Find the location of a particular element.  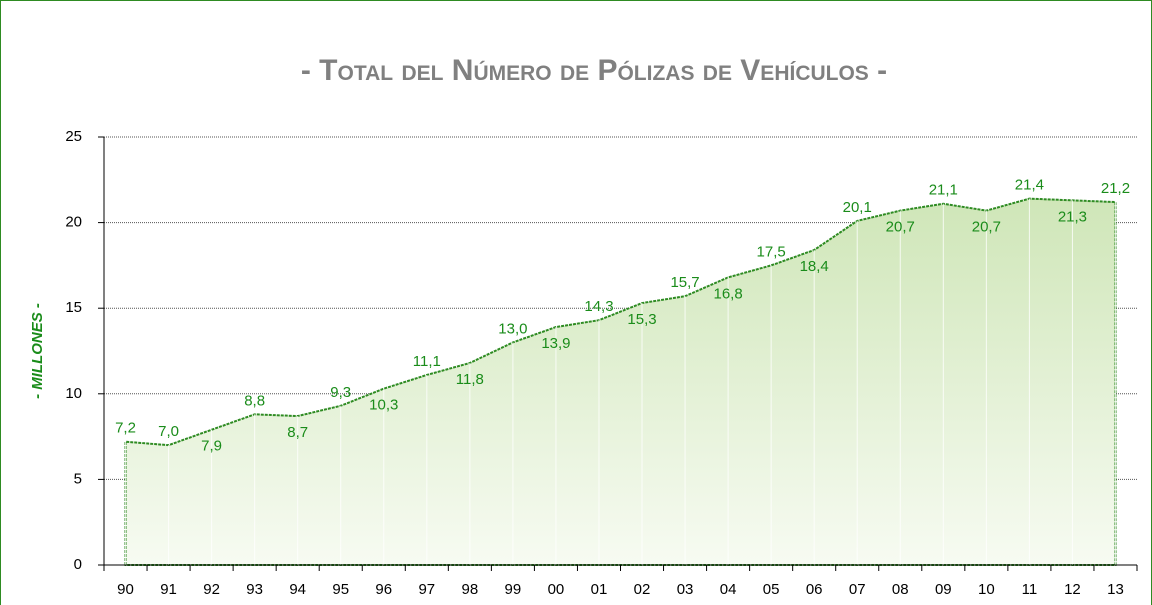

data-label: 9,3 is located at coordinates (340, 392).